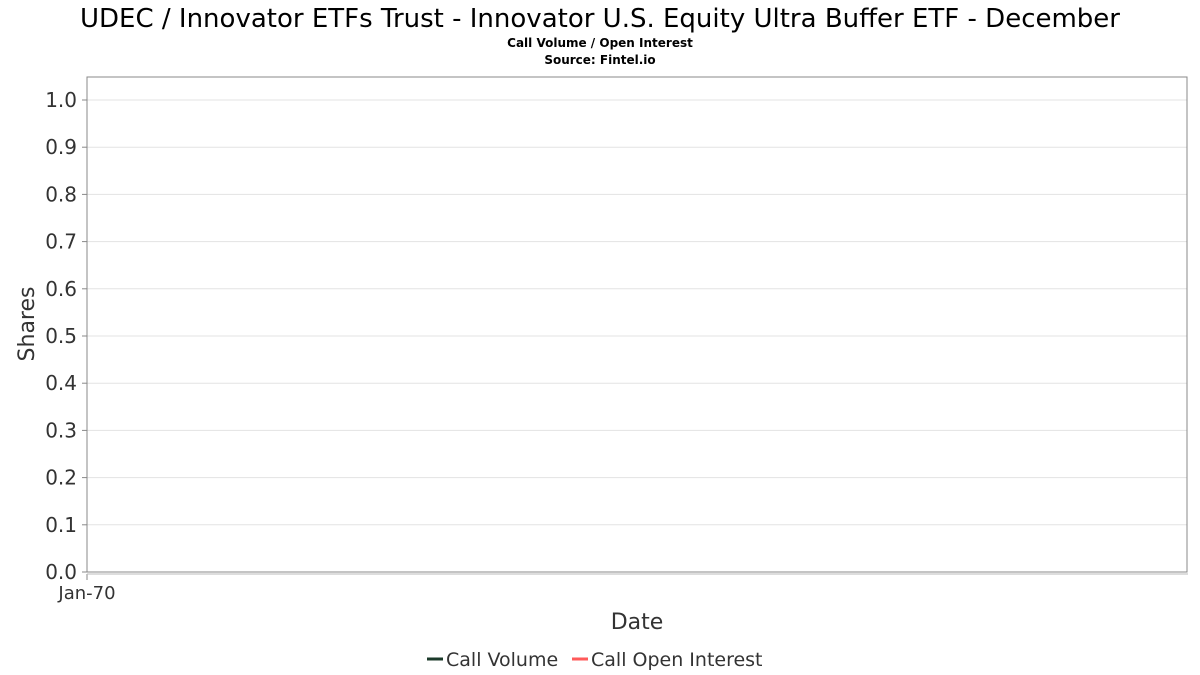 This screenshot has width=1200, height=675. What do you see at coordinates (677, 660) in the screenshot?
I see `legend-label: Call Open Interest` at bounding box center [677, 660].